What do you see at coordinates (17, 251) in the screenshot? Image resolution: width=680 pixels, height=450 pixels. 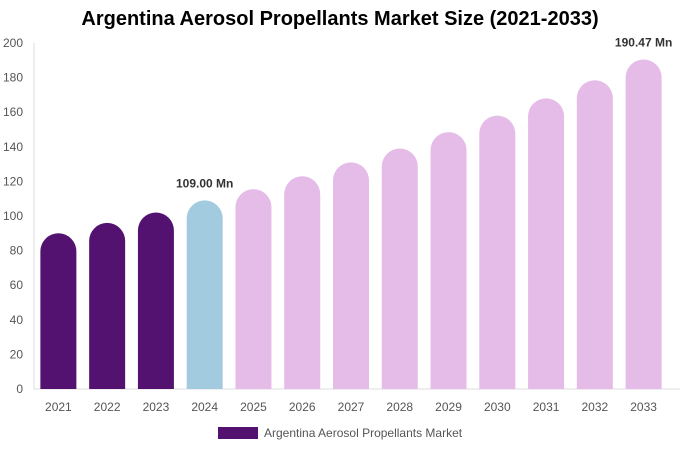 I see `y-tick-label: 80` at bounding box center [17, 251].